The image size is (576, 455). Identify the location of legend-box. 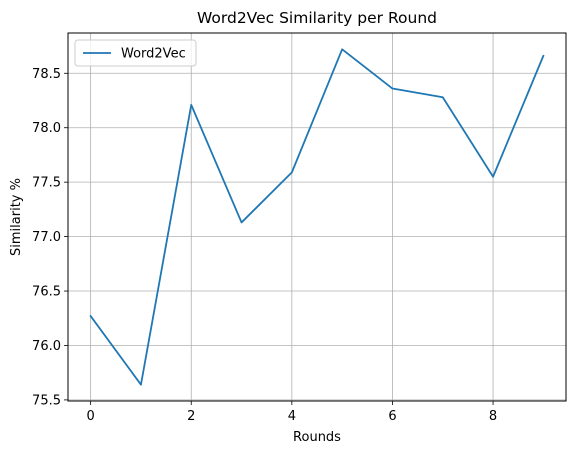
(135, 53).